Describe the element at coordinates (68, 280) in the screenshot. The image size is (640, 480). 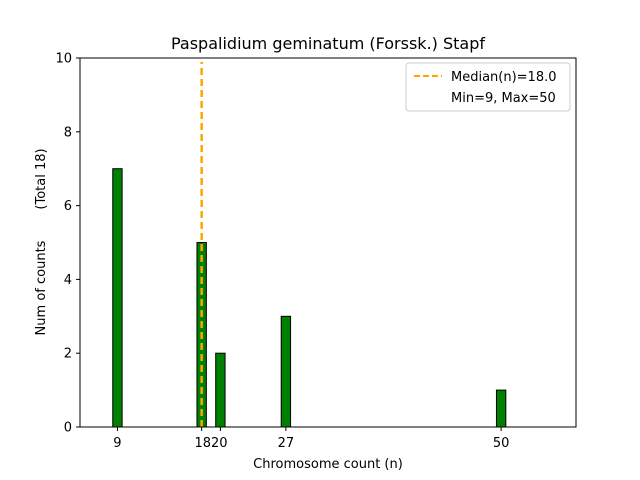
I see `y-tick-label-4: 4` at that location.